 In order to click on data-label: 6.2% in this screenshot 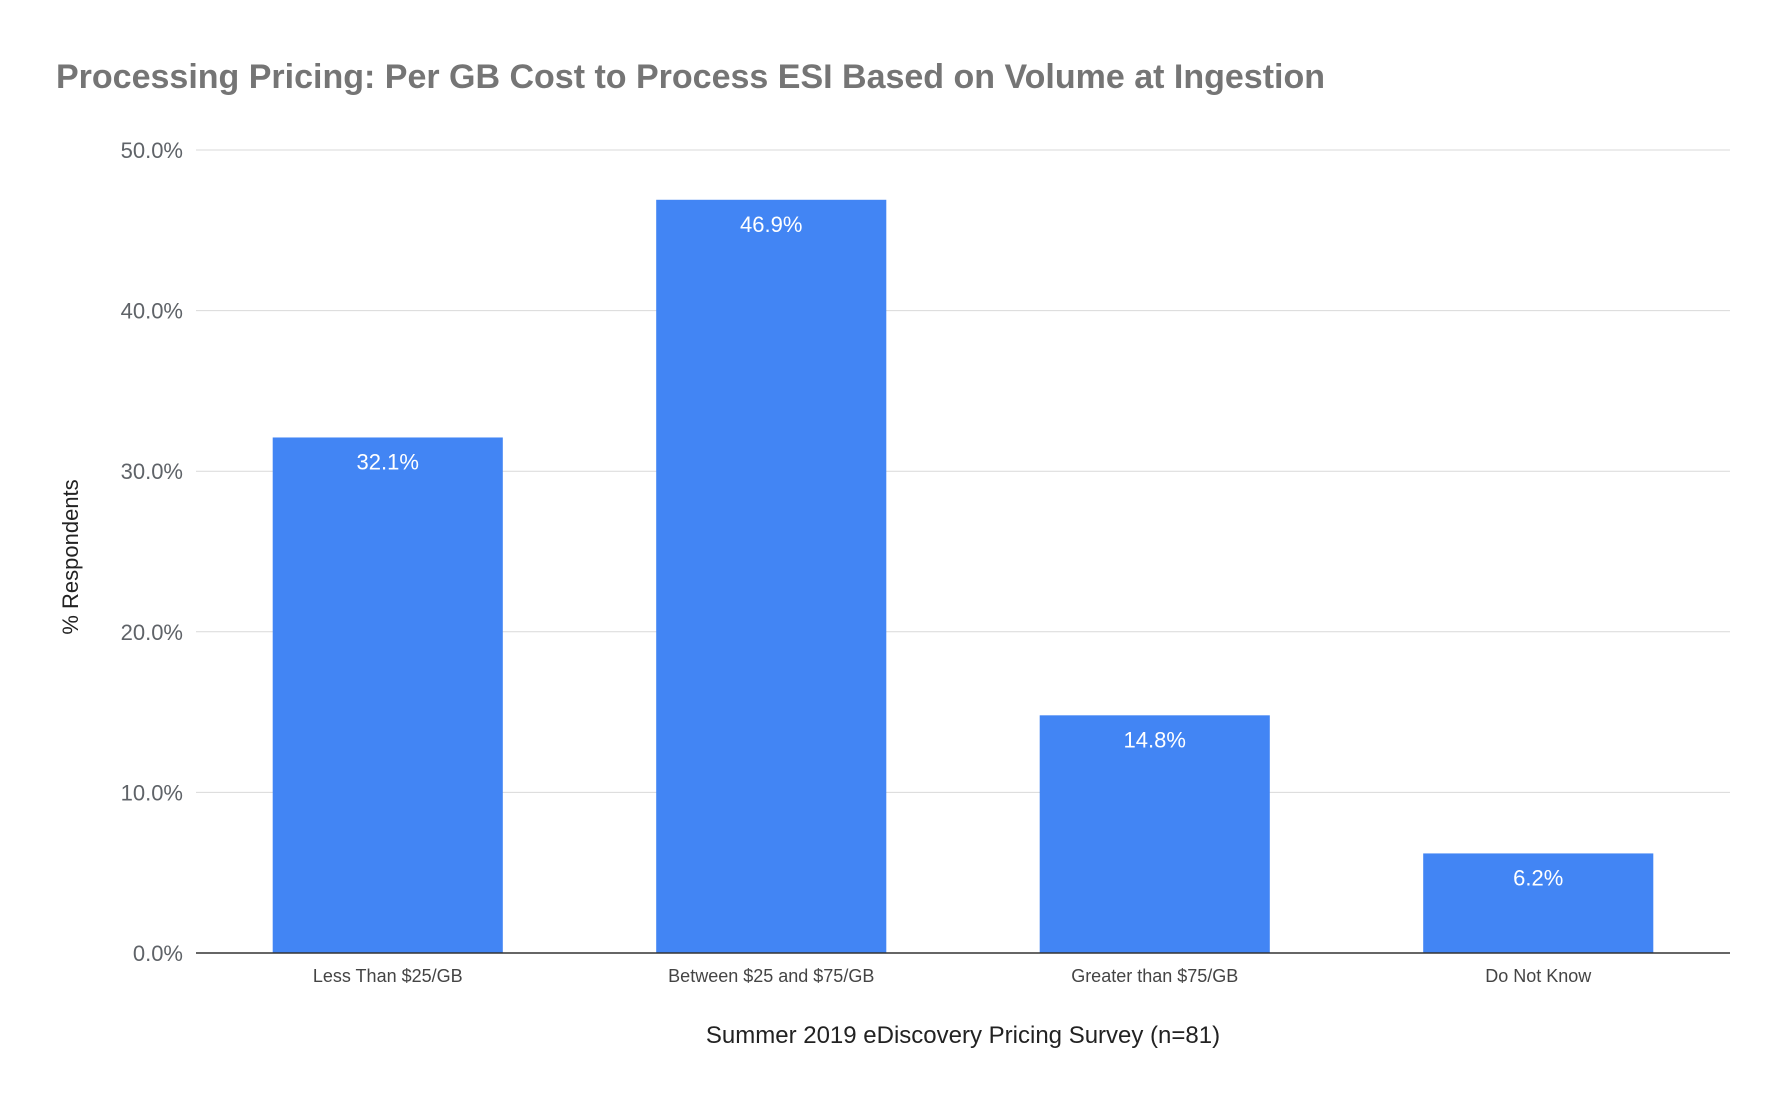, I will do `click(1538, 877)`.